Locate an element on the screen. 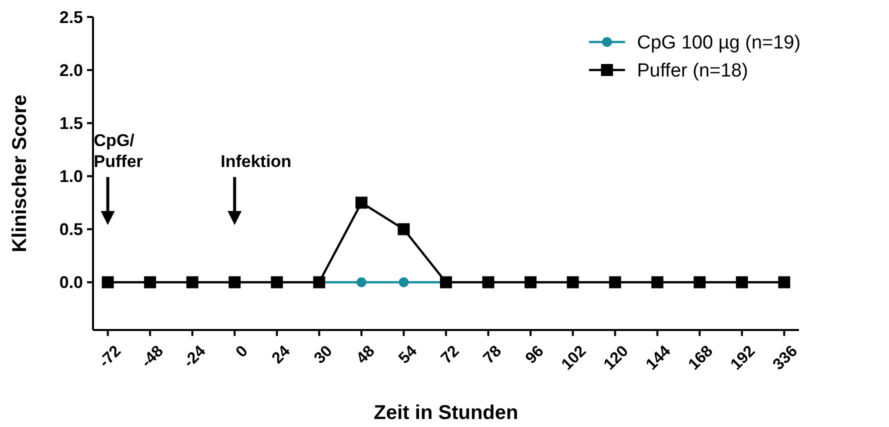 The image size is (889, 427). x-tick-label: 144 is located at coordinates (658, 358).